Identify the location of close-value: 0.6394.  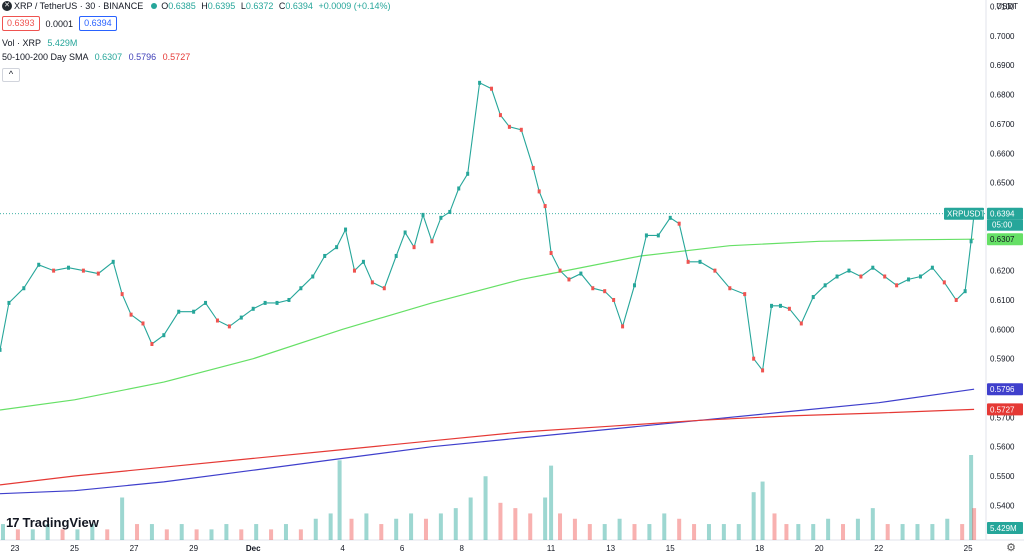
(299, 6).